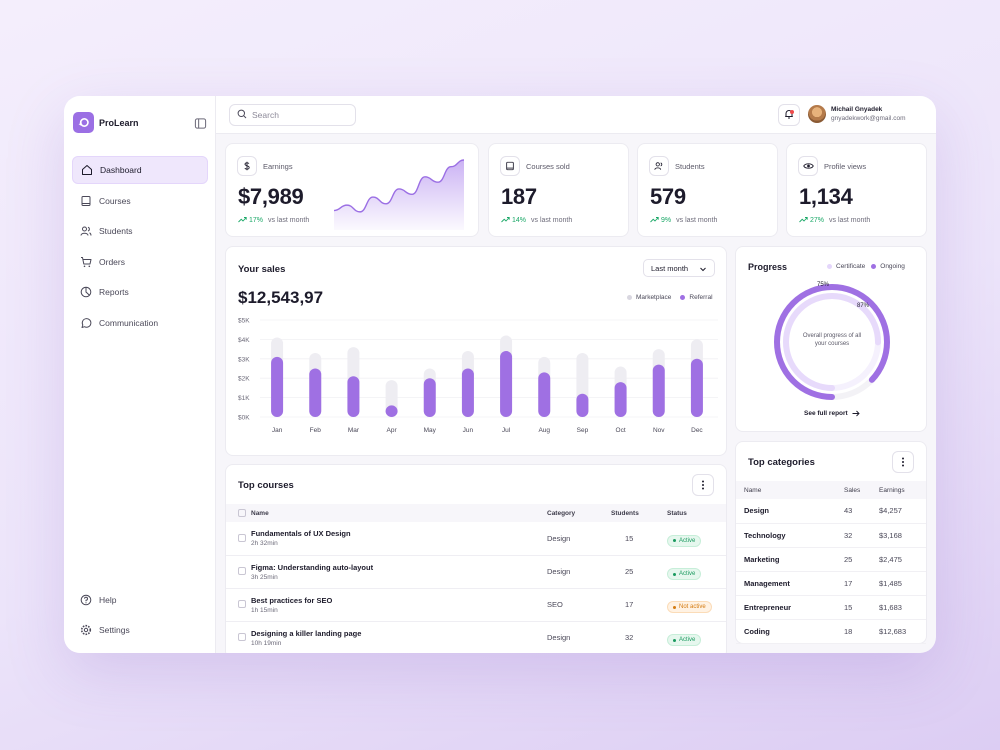 Image resolution: width=1000 pixels, height=750 pixels. What do you see at coordinates (121, 170) in the screenshot?
I see `sidebar-item-label: Dashboard` at bounding box center [121, 170].